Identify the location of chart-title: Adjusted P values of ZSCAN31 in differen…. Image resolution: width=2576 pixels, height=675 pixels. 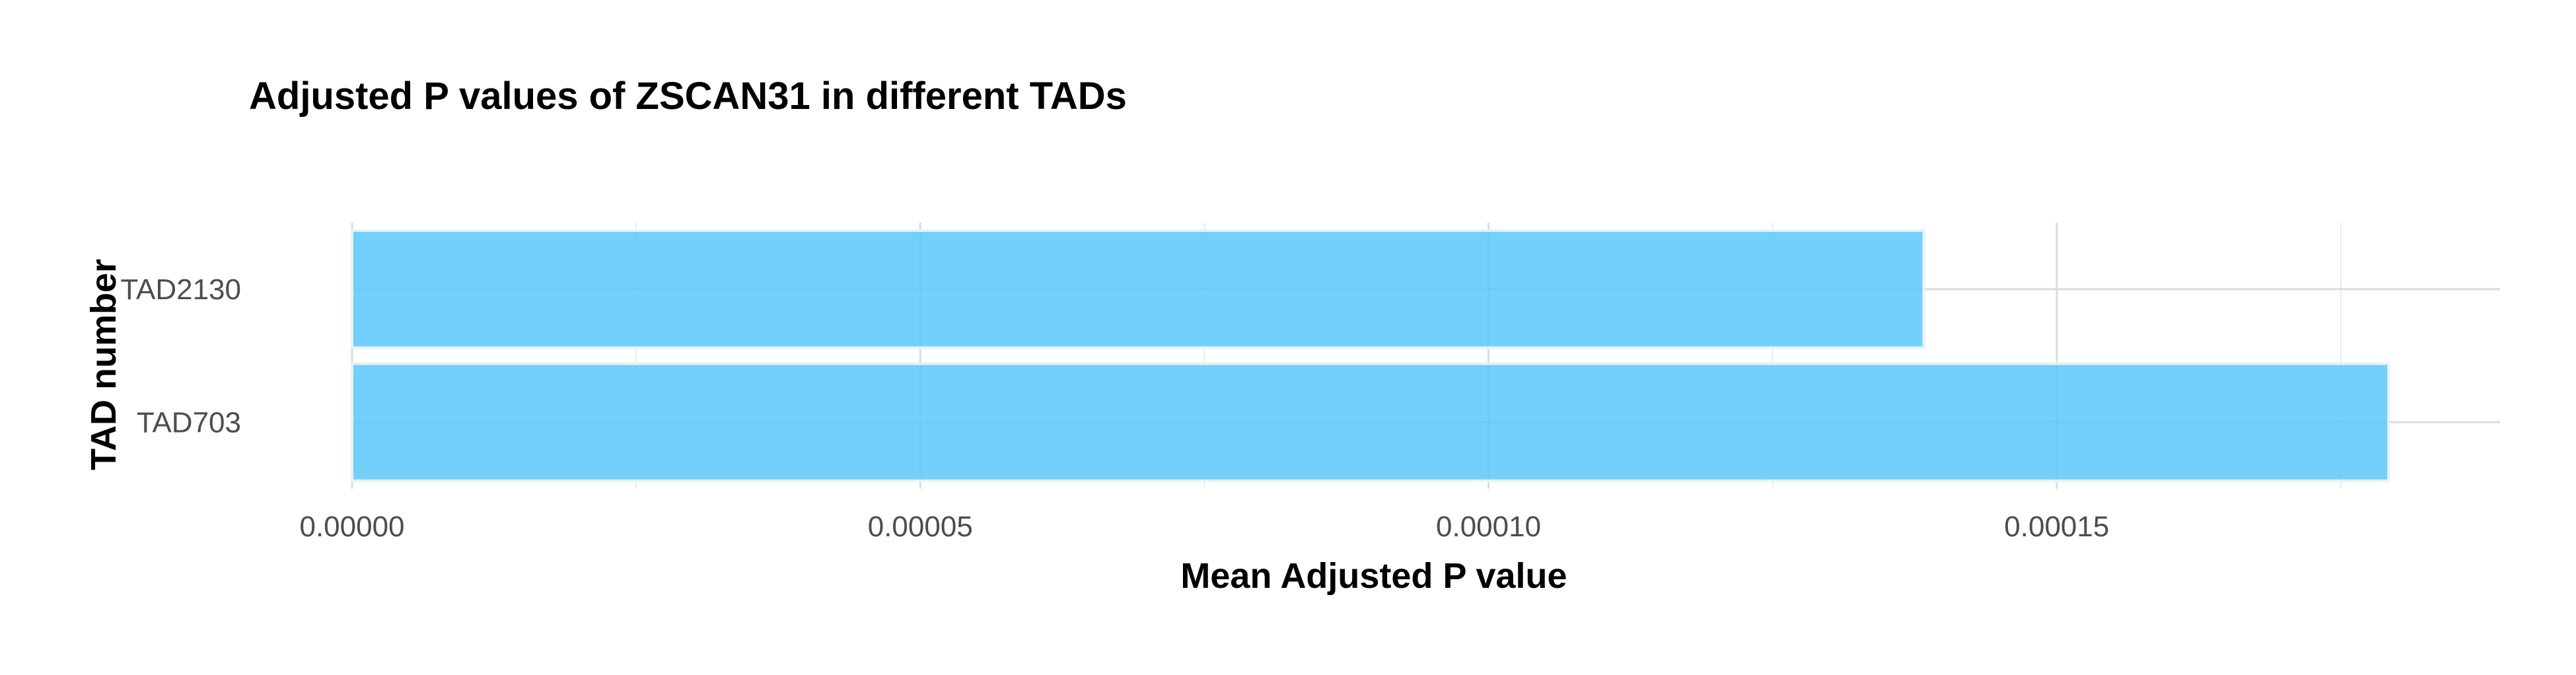
(688, 96).